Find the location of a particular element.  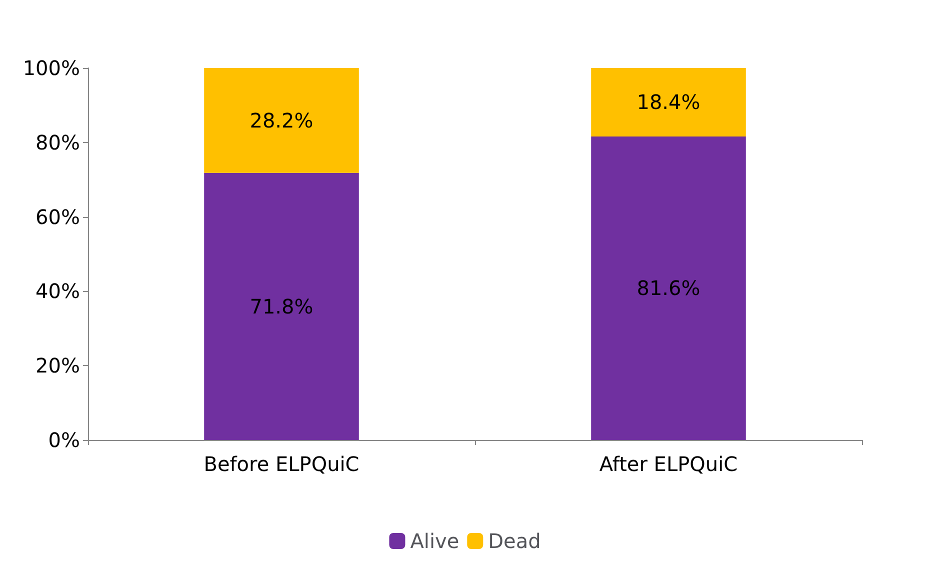

y-tick-label: 100% is located at coordinates (51, 68).